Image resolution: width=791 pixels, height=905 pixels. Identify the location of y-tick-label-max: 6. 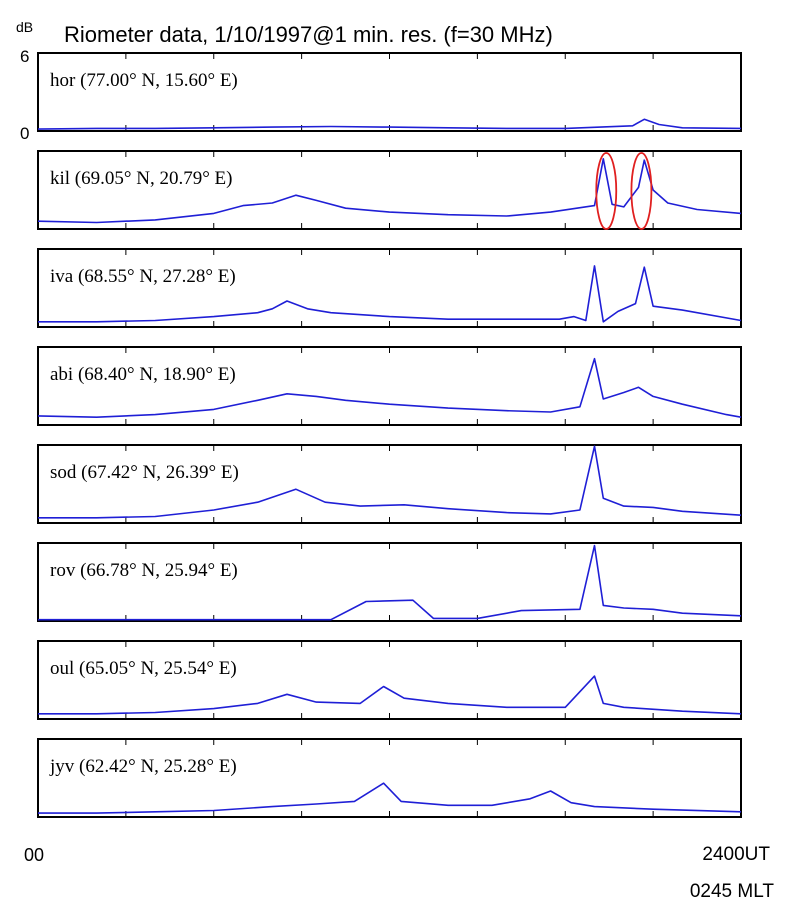
(24, 56).